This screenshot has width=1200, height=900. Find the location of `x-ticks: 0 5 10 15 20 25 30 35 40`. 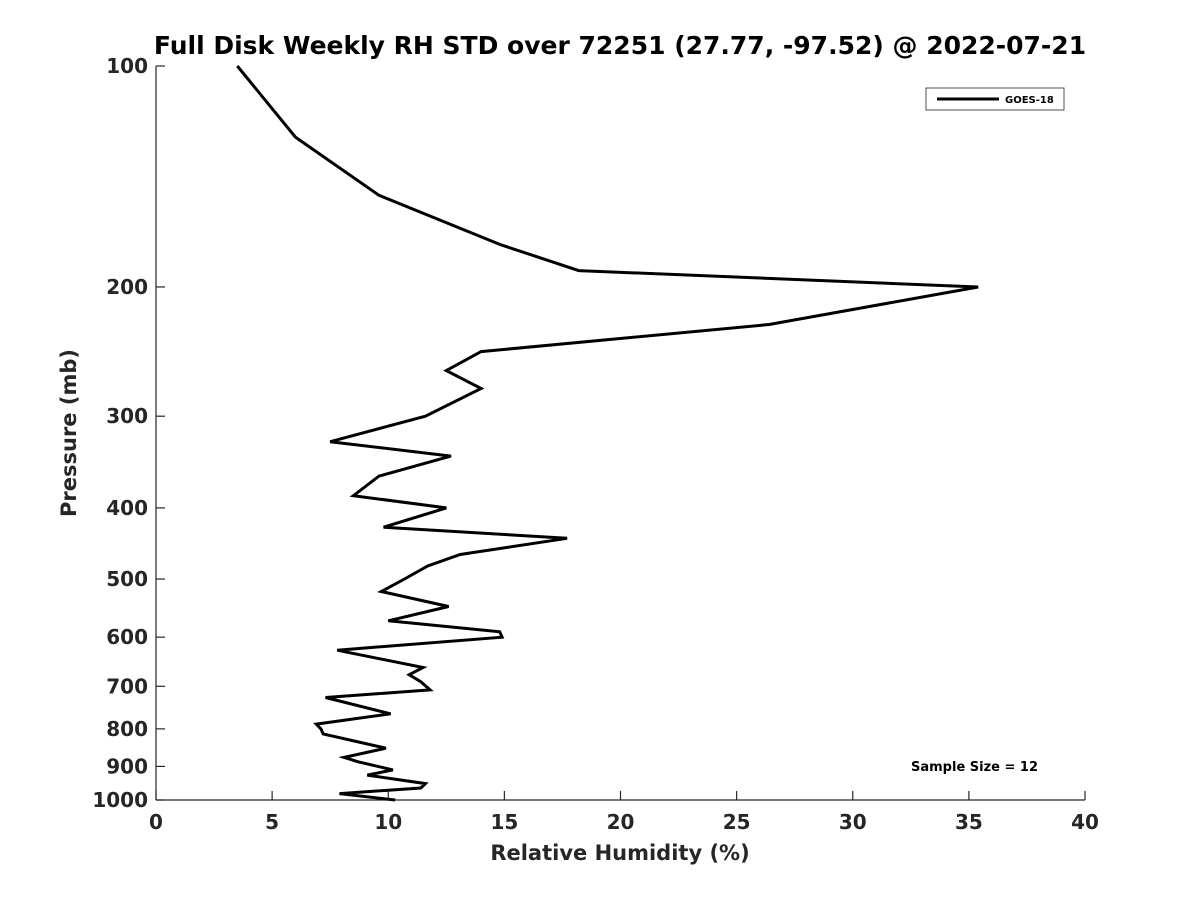

x-ticks: 0 5 10 15 20 25 30 35 40 is located at coordinates (624, 812).